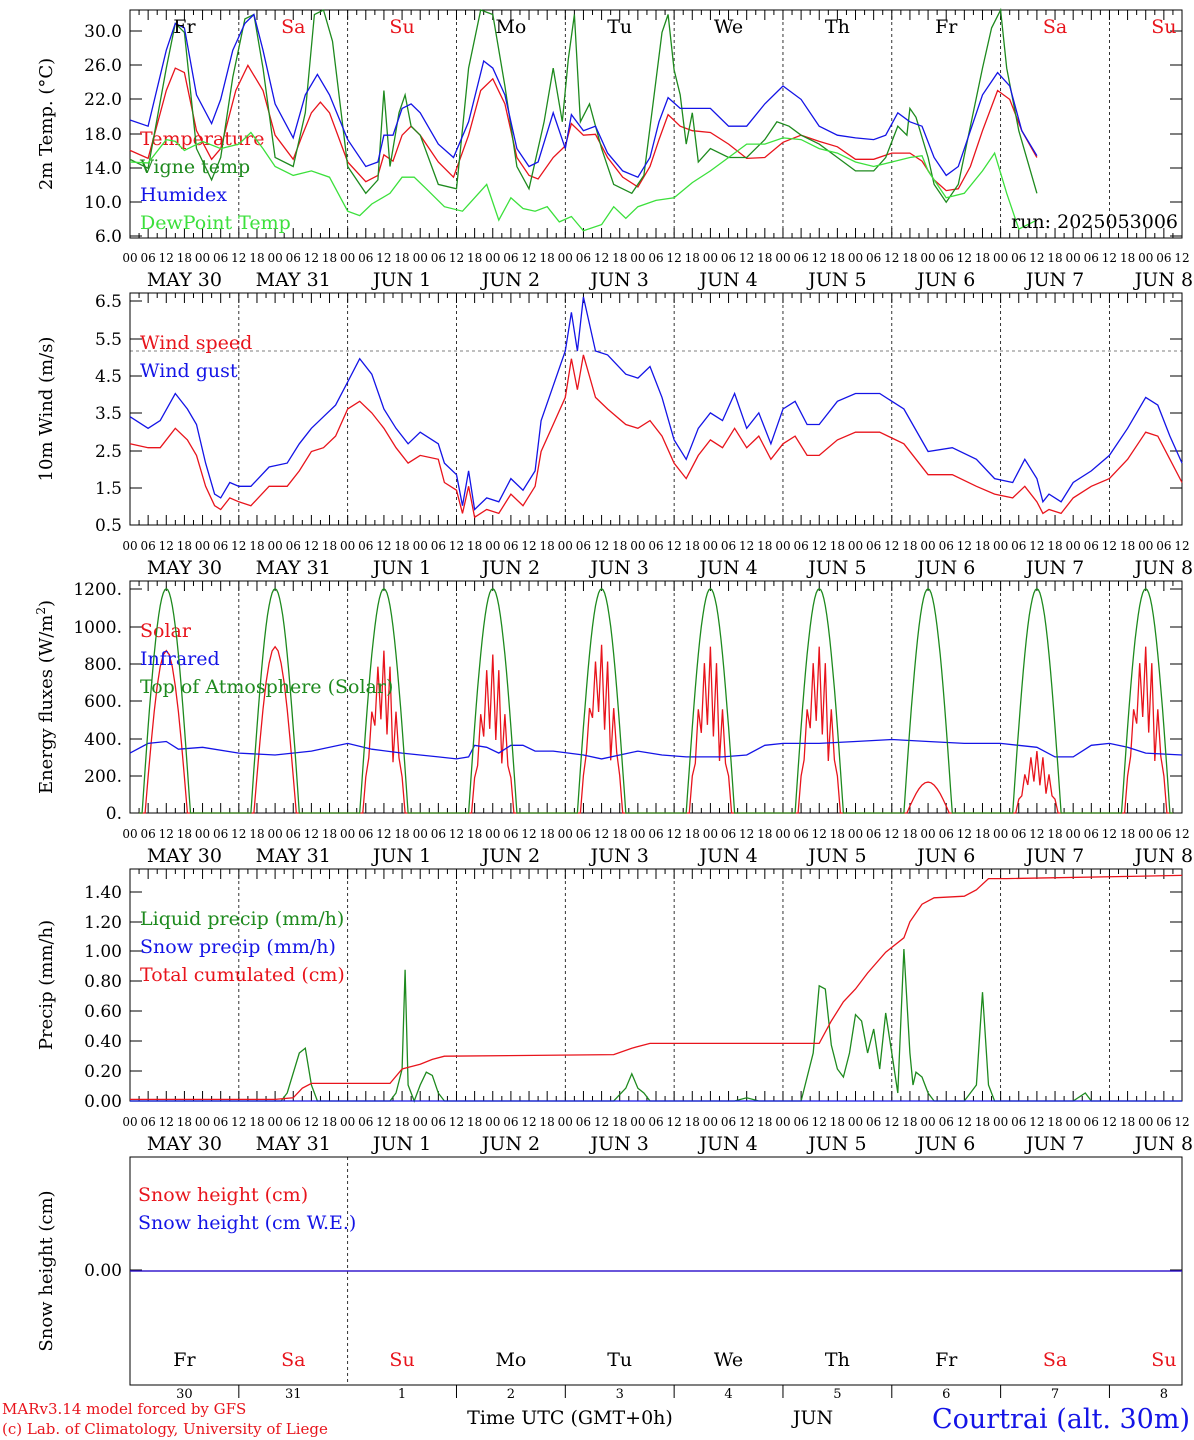 This screenshot has width=1194, height=1440. What do you see at coordinates (511, 1394) in the screenshot?
I see `bottom-day-number: 2` at bounding box center [511, 1394].